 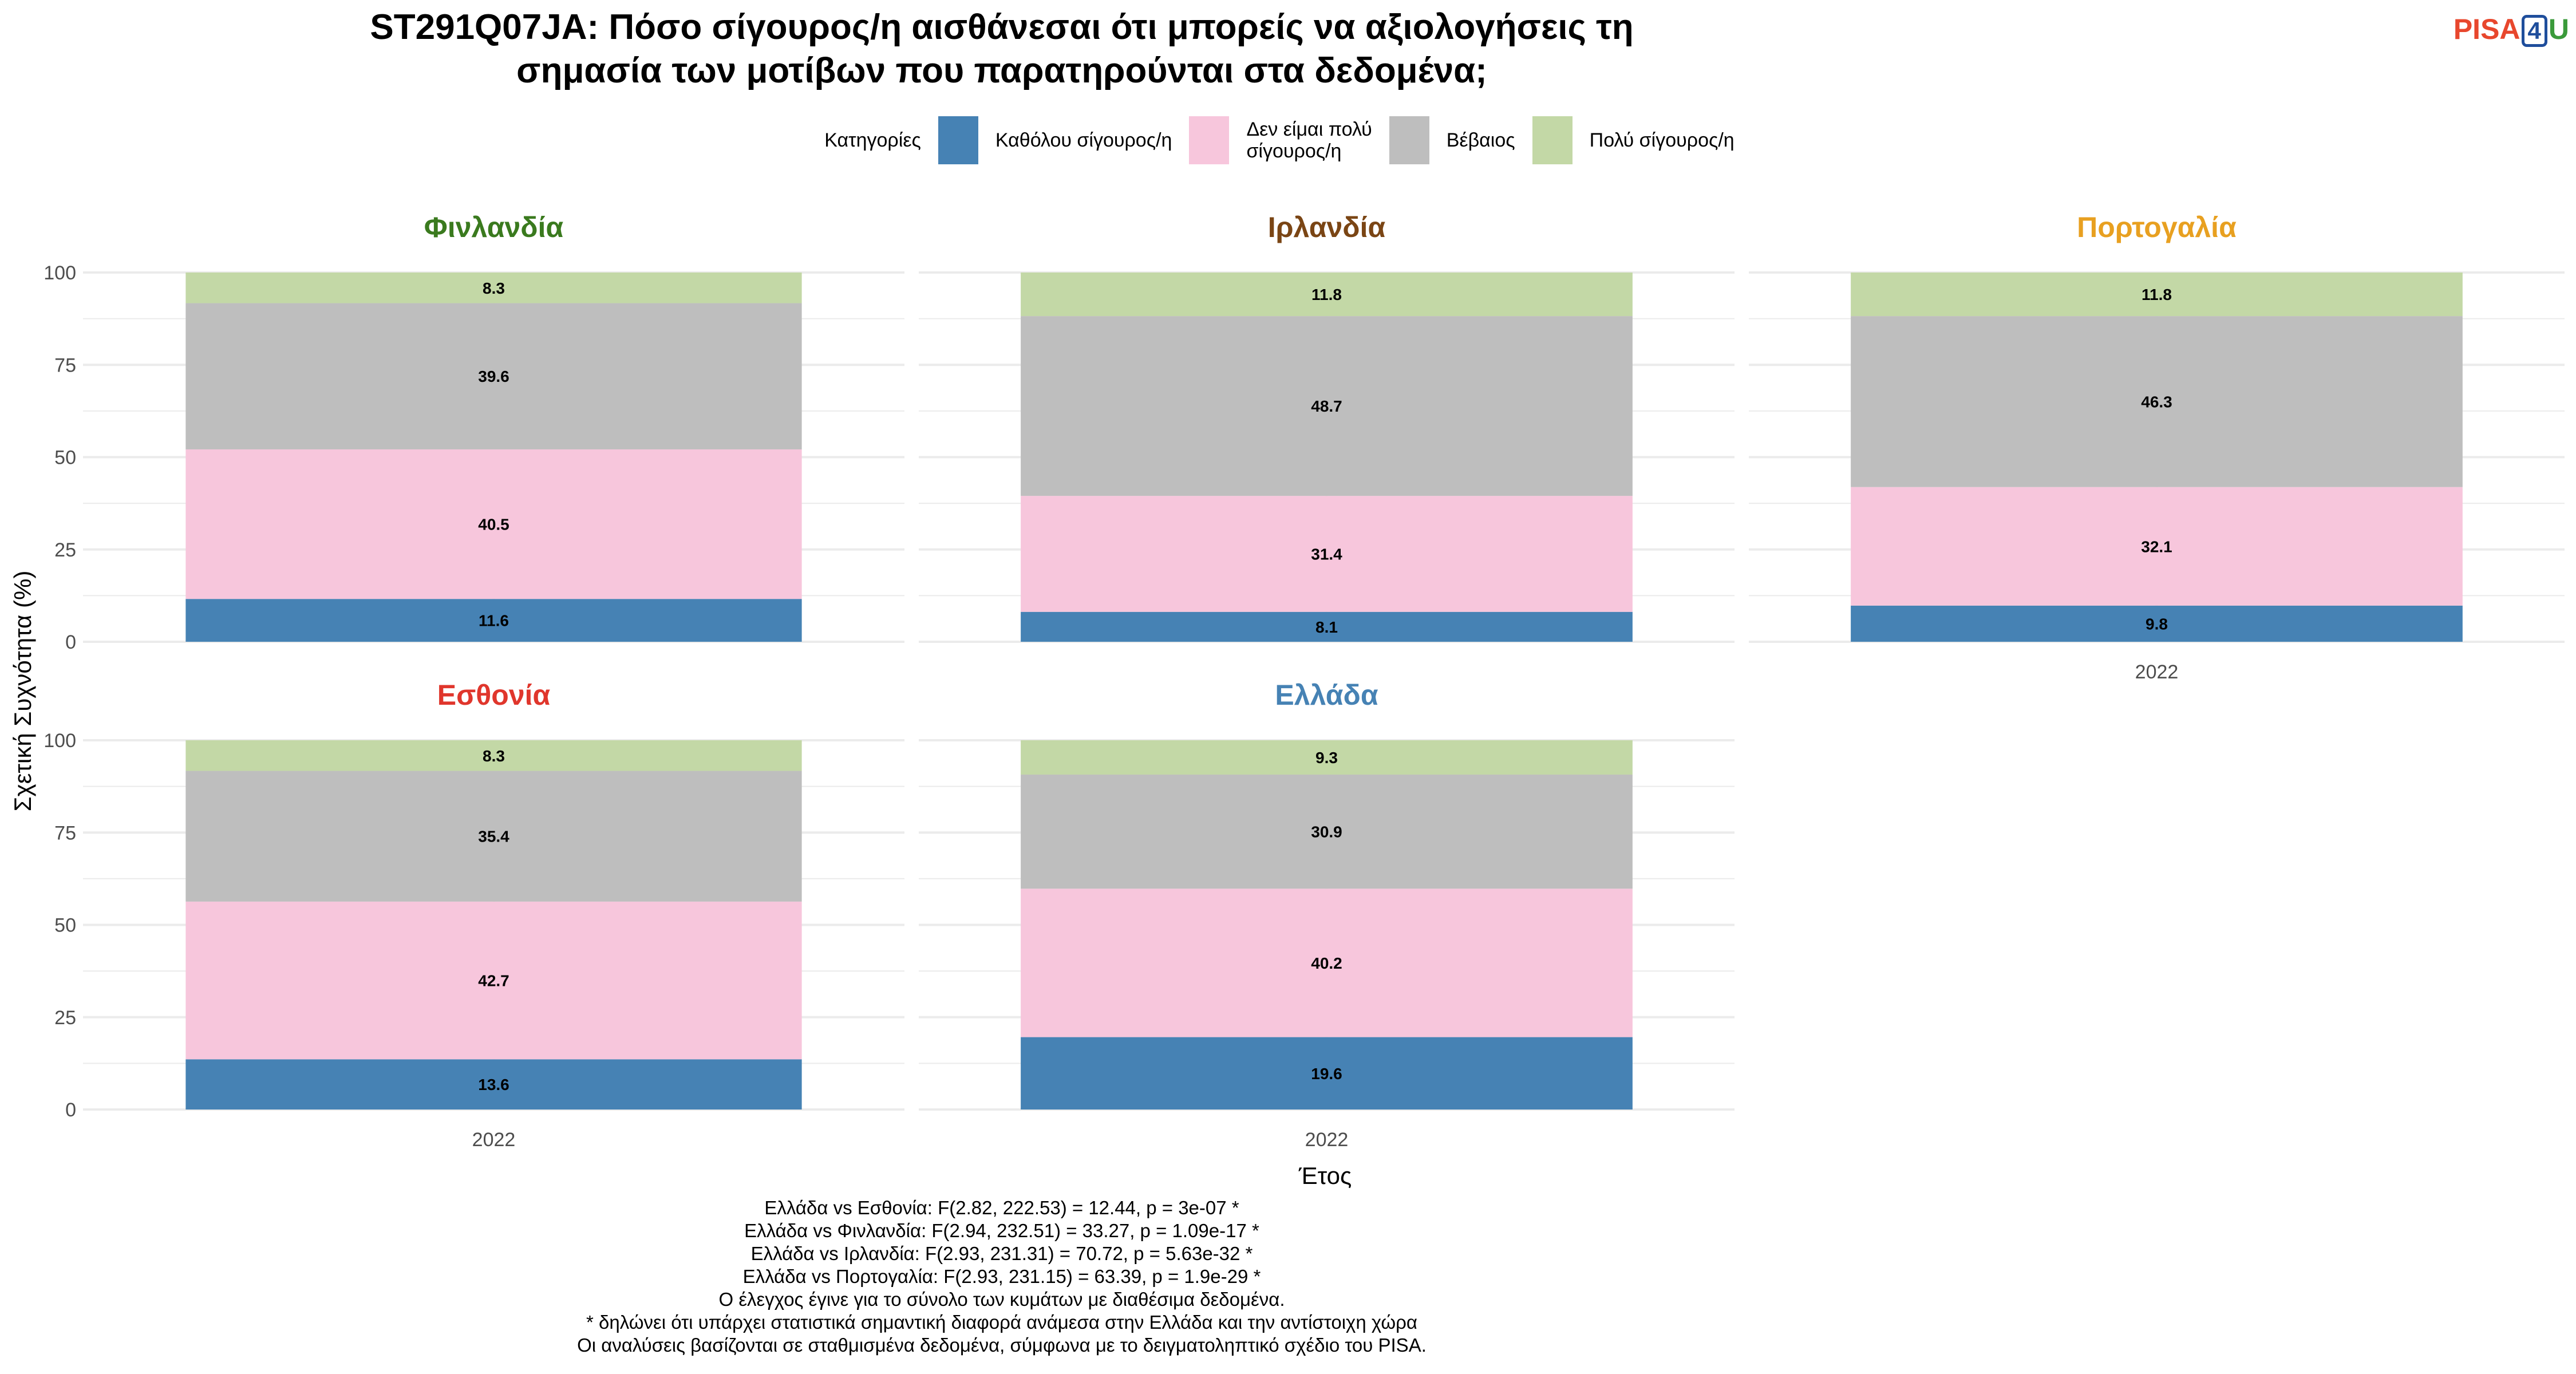 I want to click on legend-item: Καθόλου σίγουρος/η, so click(x=1055, y=140).